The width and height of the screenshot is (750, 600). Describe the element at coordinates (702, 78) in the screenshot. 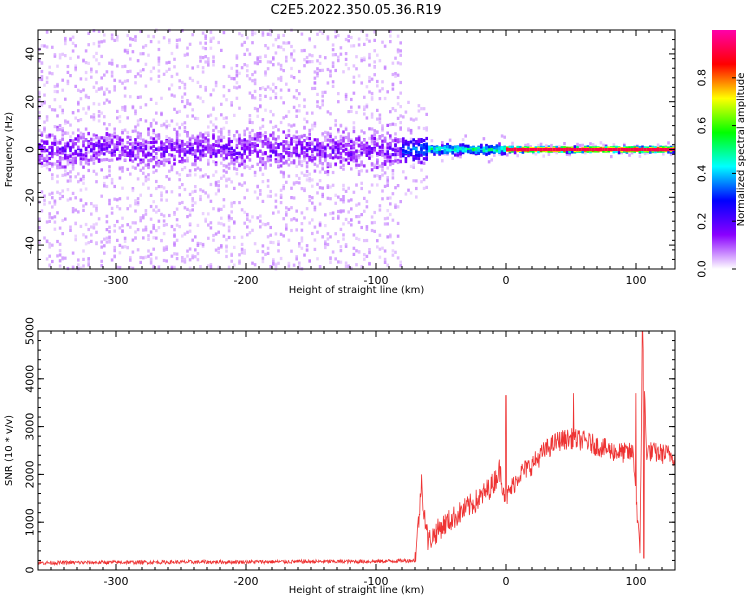

I see `colorbar-tick-label: 0.8` at that location.